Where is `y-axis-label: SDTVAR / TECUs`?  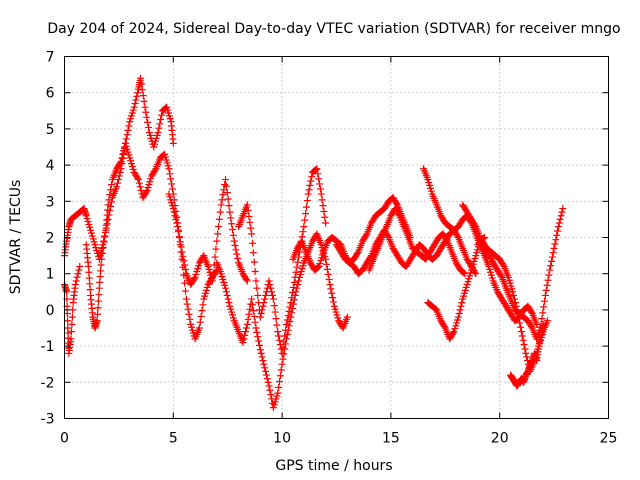
y-axis-label: SDTVAR / TECUs is located at coordinates (16, 237).